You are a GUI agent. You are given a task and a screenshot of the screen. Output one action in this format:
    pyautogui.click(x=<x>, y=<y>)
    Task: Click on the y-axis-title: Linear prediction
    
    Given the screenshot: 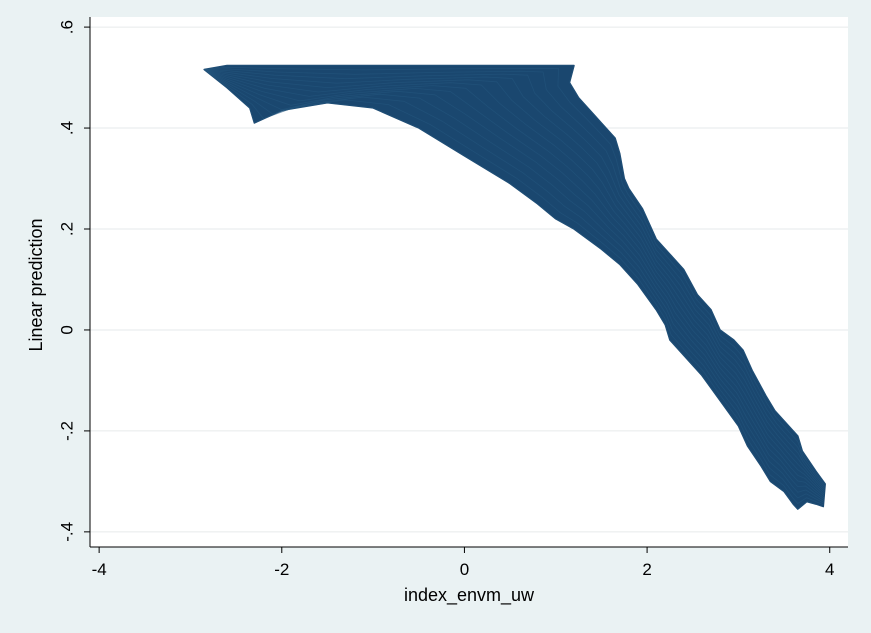 What is the action you would take?
    pyautogui.click(x=36, y=284)
    